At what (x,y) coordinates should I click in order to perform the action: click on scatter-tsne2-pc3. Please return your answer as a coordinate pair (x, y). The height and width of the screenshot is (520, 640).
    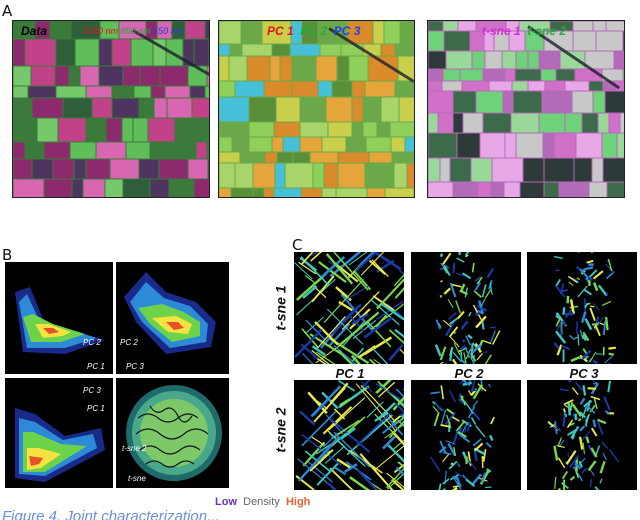
    Looking at the image, I should click on (582, 435).